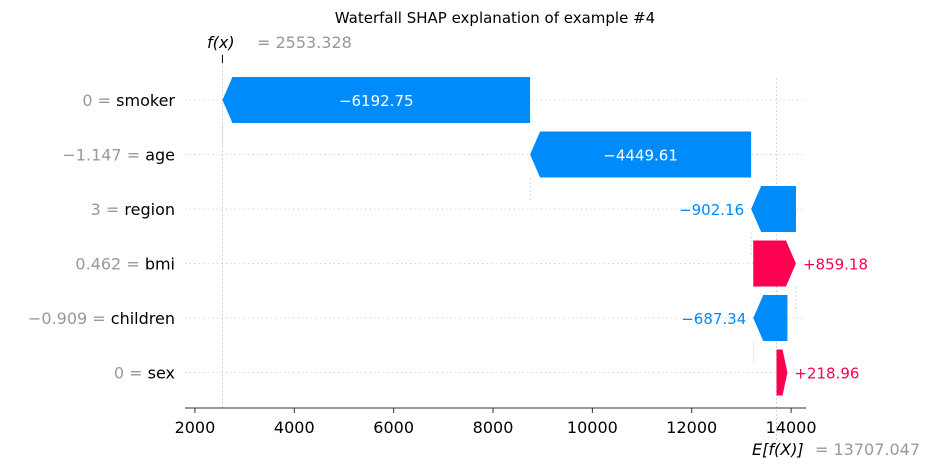  What do you see at coordinates (160, 264) in the screenshot?
I see `feature-name-bmi: bmi` at bounding box center [160, 264].